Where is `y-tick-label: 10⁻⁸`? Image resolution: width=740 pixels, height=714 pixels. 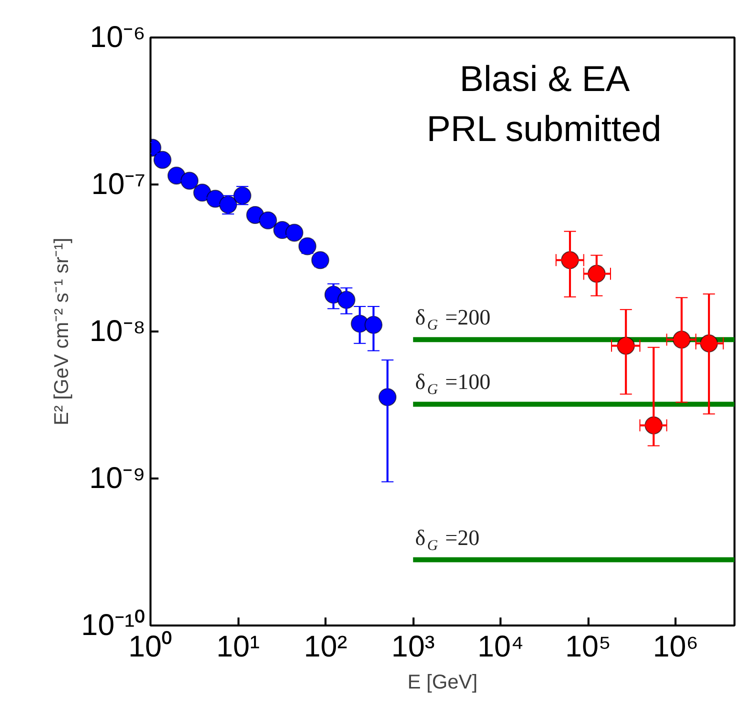 y-tick-label: 10⁻⁸ is located at coordinates (117, 331).